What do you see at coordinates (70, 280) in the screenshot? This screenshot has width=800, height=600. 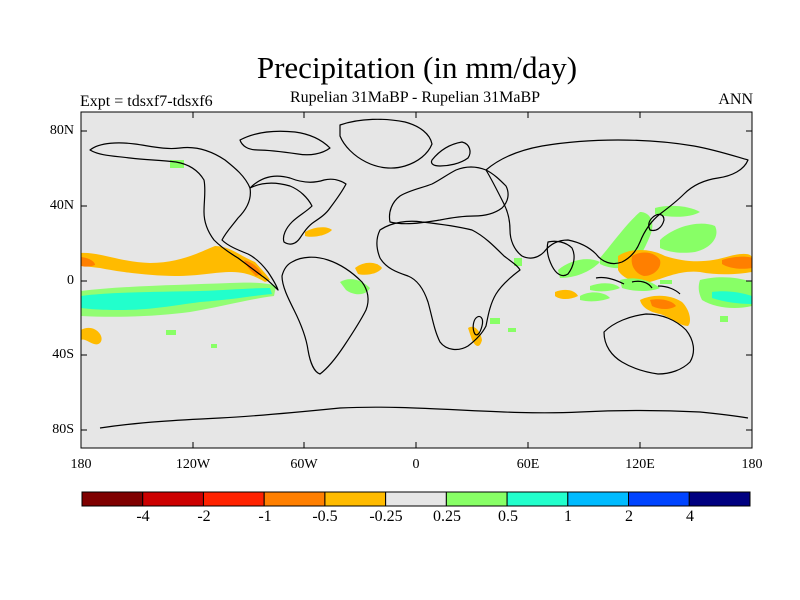 I see `lat-label-0: 0` at bounding box center [70, 280].